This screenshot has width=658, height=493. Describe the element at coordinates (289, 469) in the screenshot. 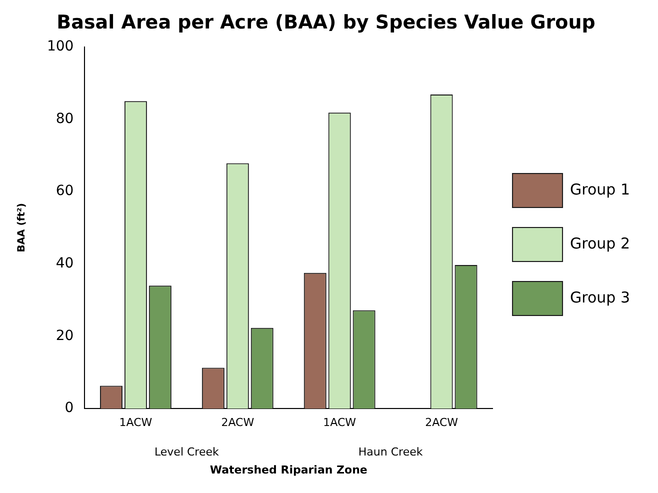

I see `x-axis-title: Watershed Riparian Zone` at that location.